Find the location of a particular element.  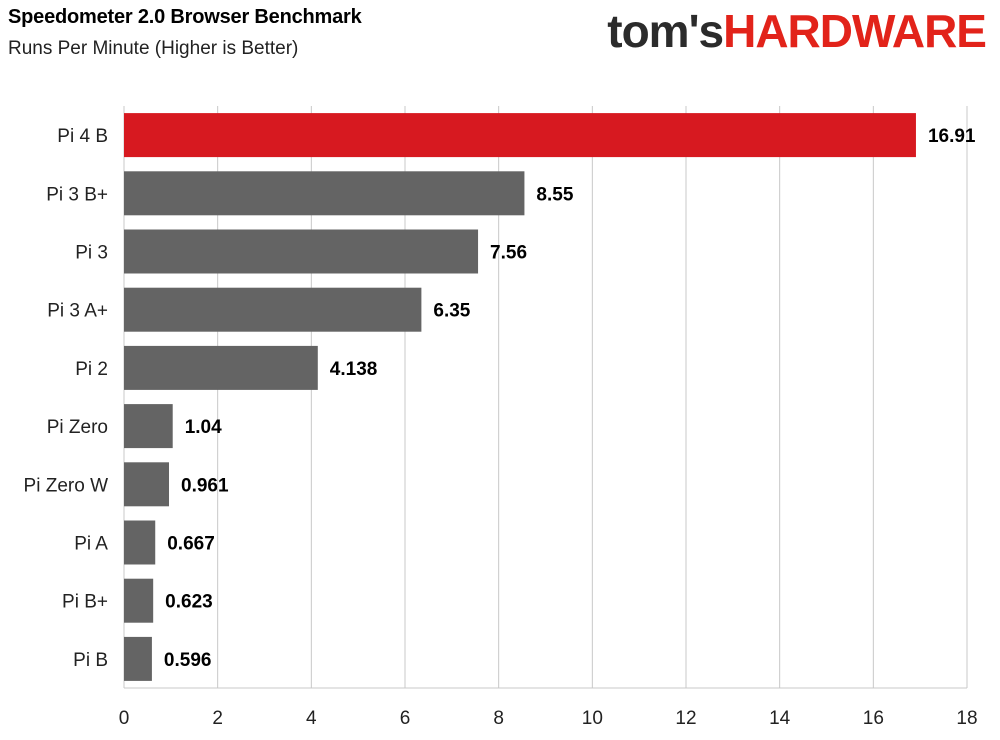

value-label-1: 8.55 is located at coordinates (554, 194).